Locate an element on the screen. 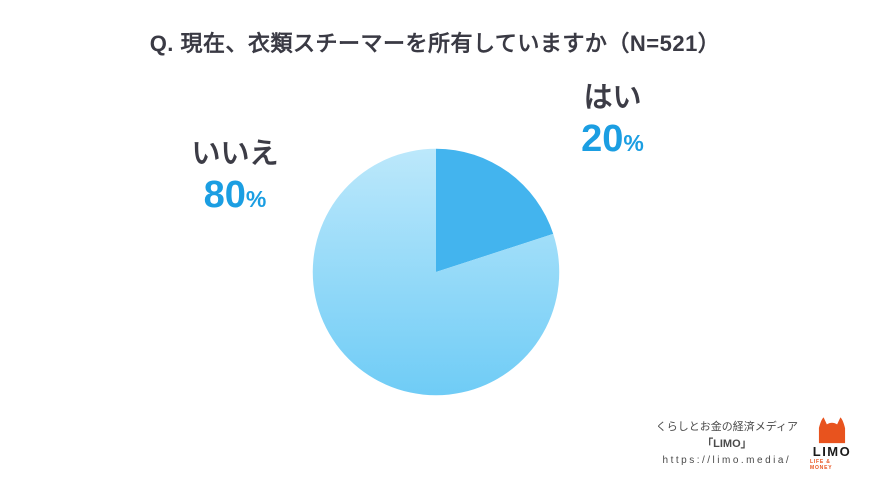 Image resolution: width=870 pixels, height=489 pixels. pie-chart is located at coordinates (436, 272).